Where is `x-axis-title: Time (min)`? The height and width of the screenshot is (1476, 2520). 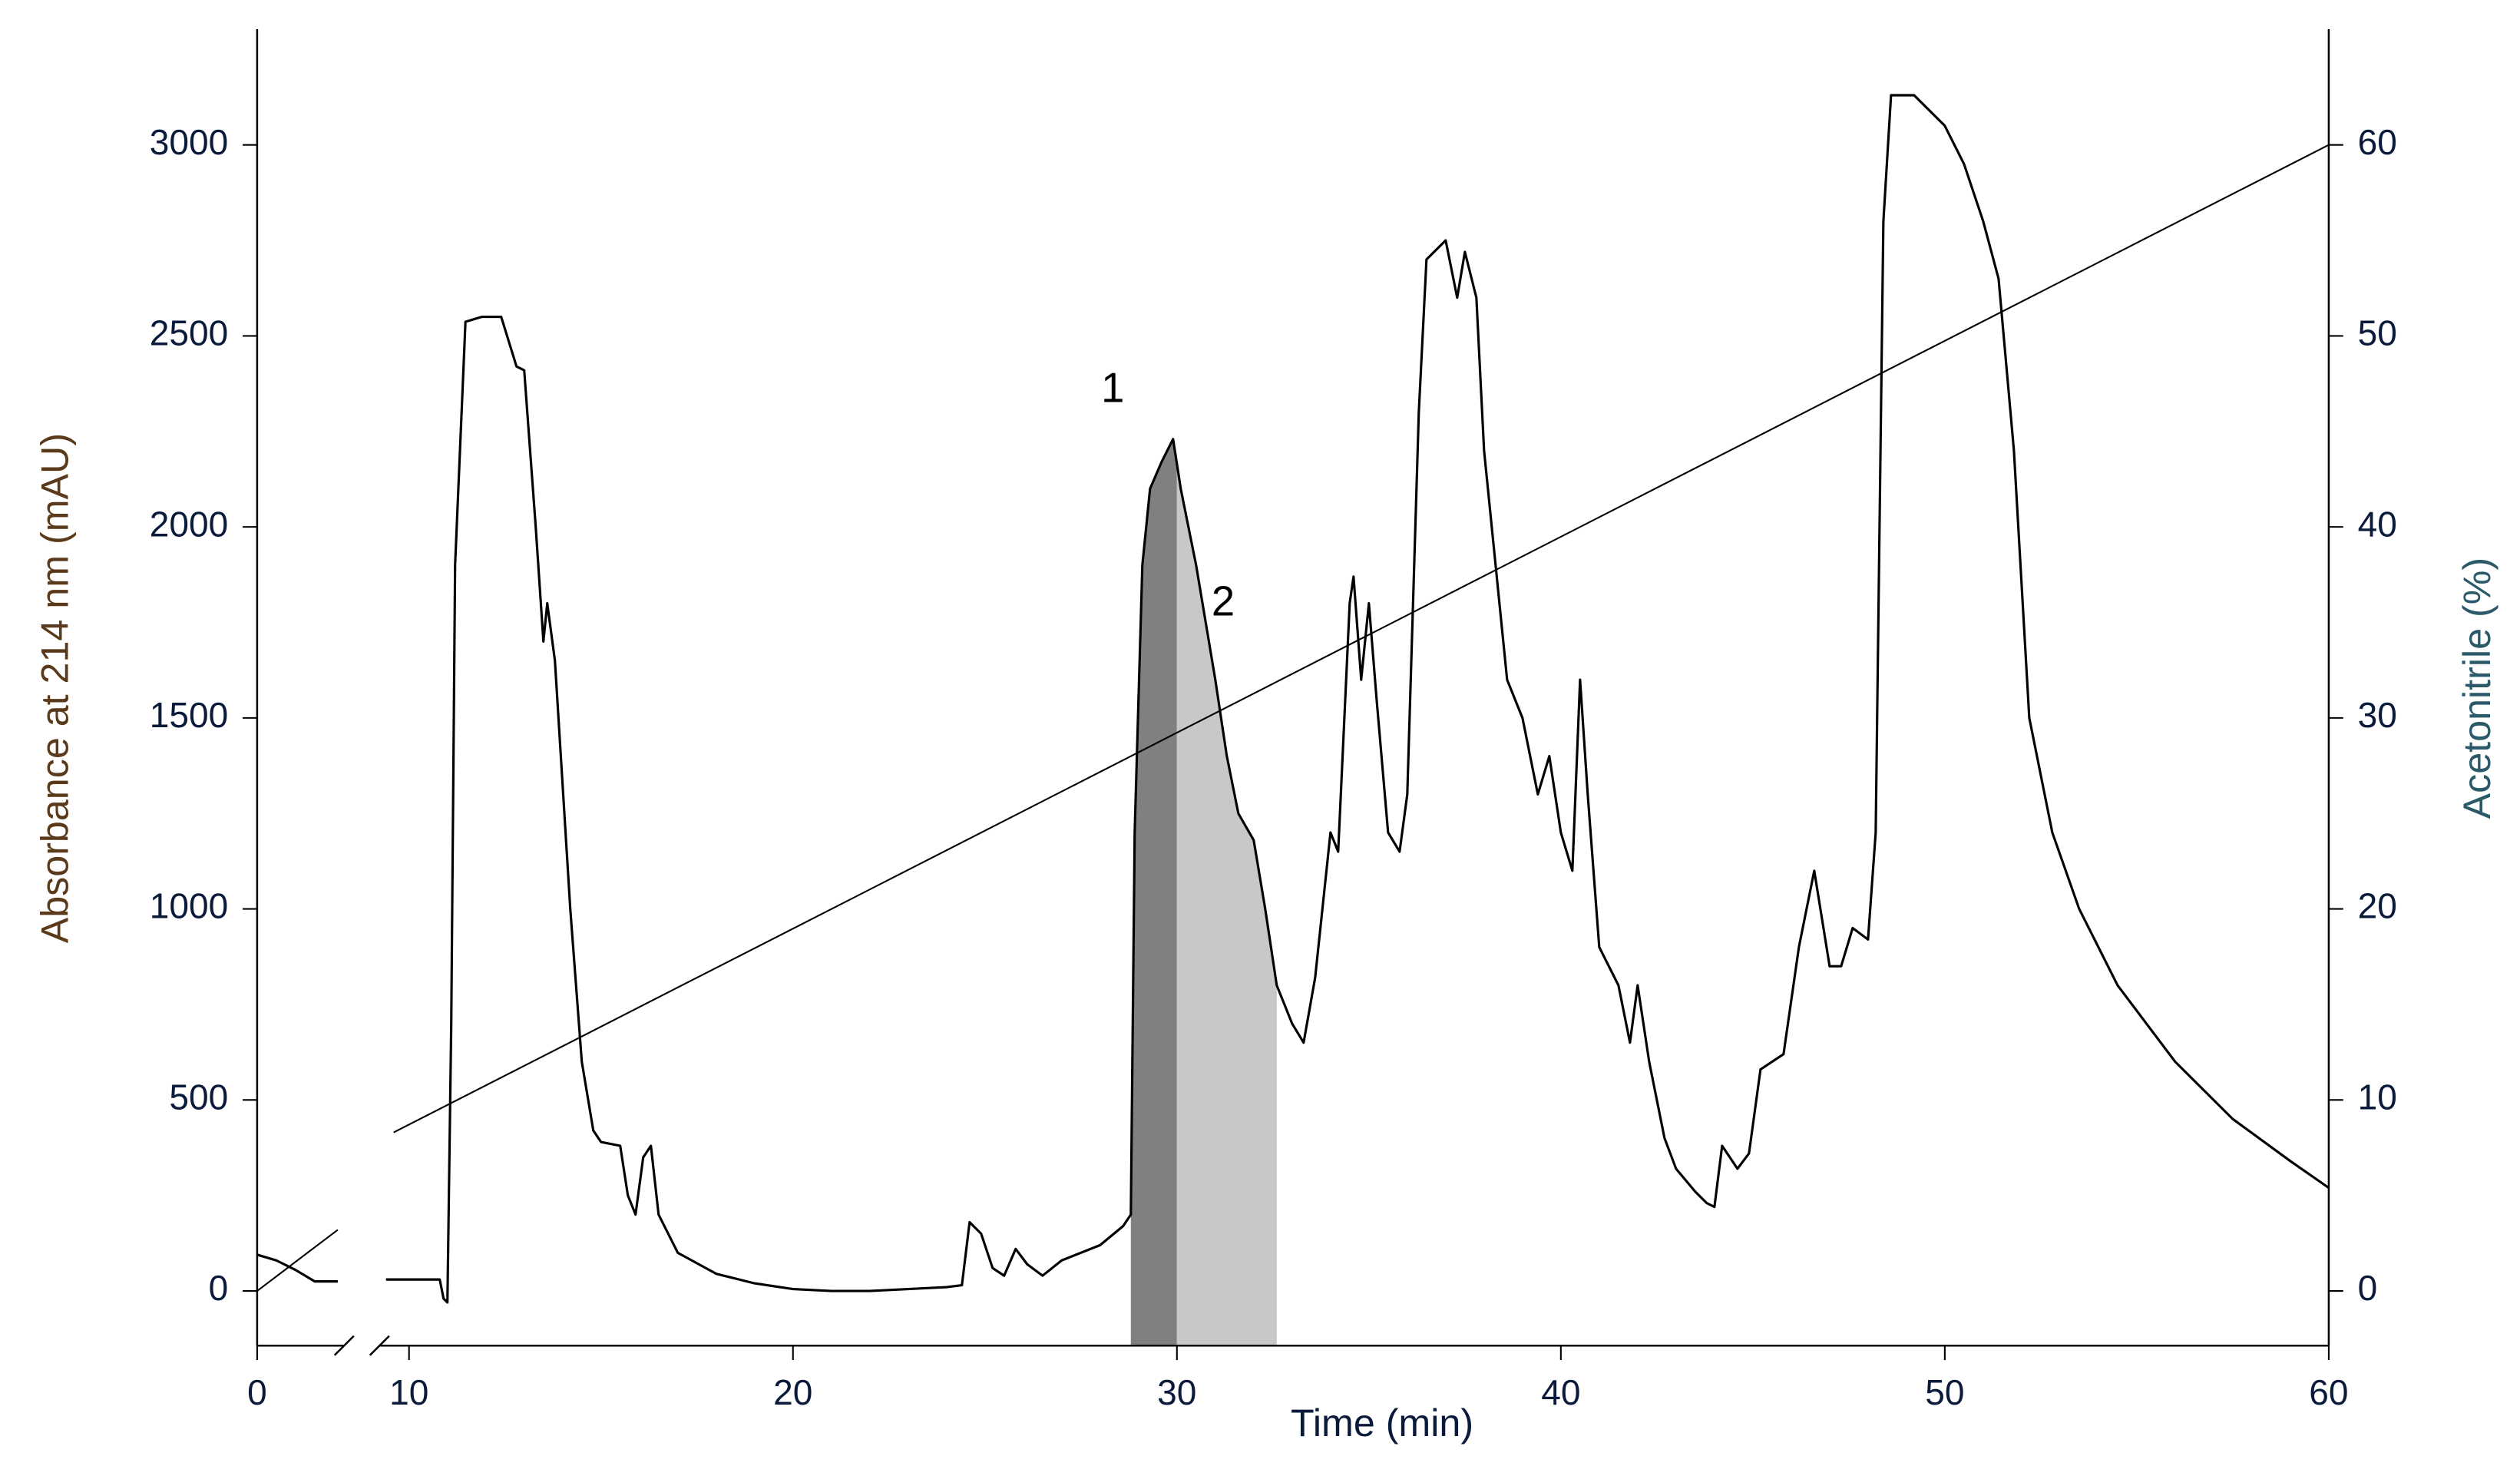 x-axis-title: Time (min) is located at coordinates (1382, 1423).